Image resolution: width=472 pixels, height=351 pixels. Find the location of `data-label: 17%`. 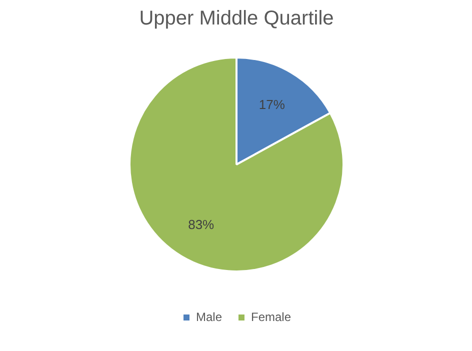

data-label: 17% is located at coordinates (272, 104).